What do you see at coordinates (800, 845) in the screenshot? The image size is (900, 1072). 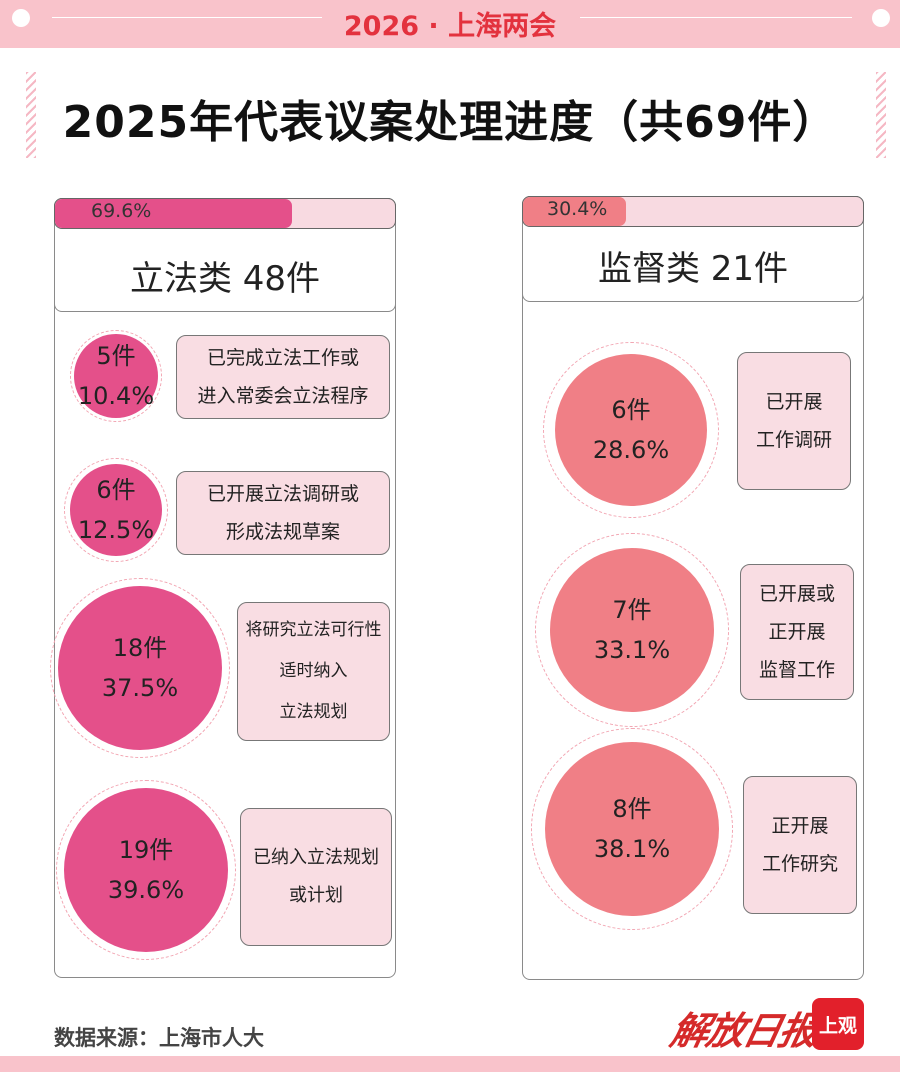 I see `supervision-status-tag: 正开展 工作研究` at bounding box center [800, 845].